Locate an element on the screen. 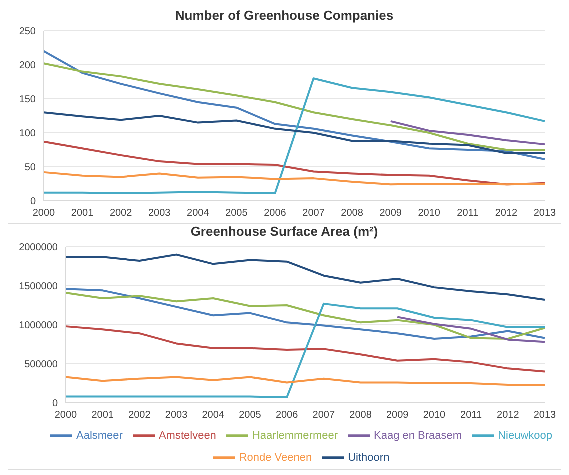 Image resolution: width=569 pixels, height=475 pixels. y-tick-label: 150 is located at coordinates (27, 100).